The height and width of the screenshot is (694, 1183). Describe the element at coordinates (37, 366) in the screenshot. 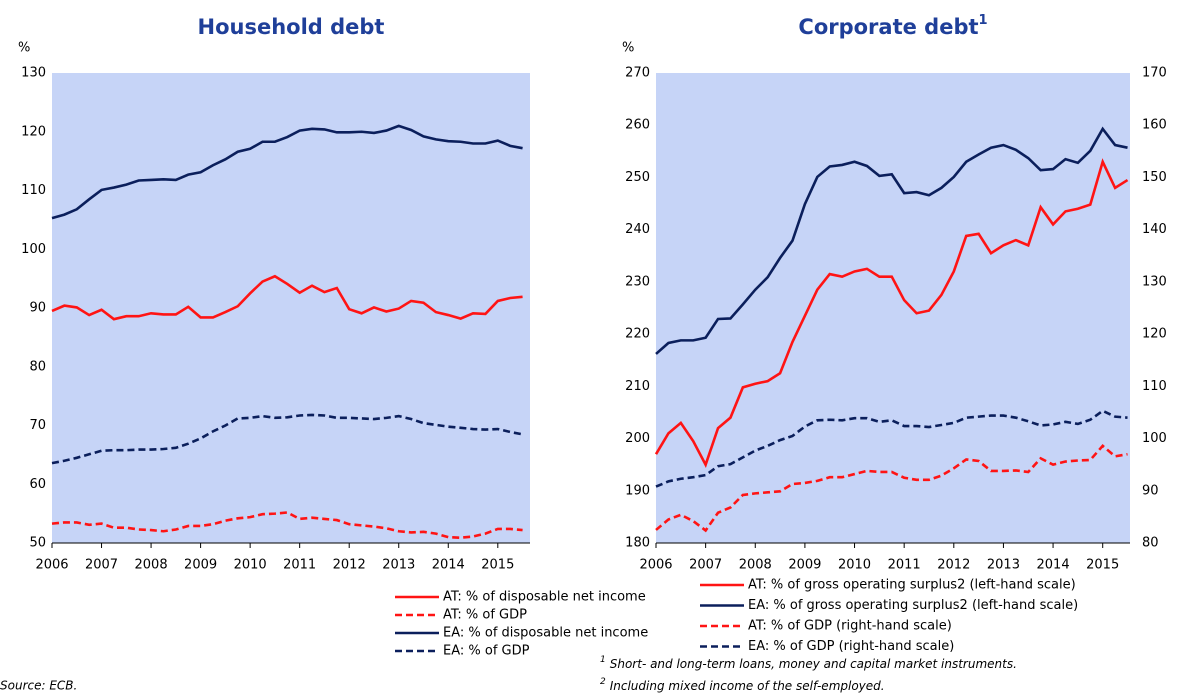

I see `y-tick-label: 80` at that location.